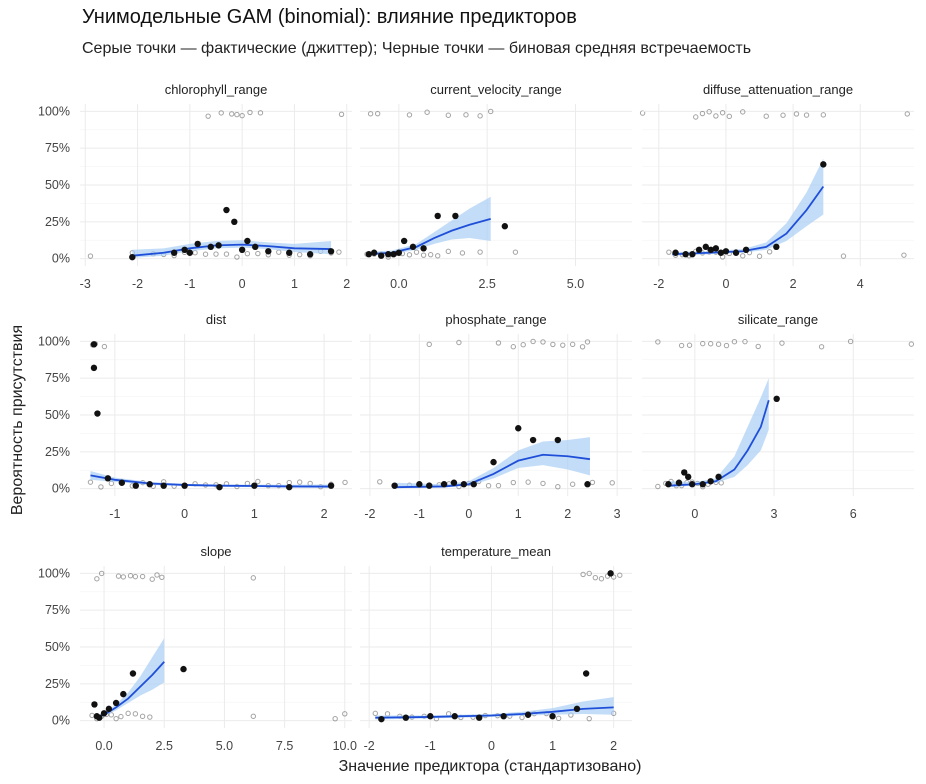  I want to click on x-tick-label: 4, so click(860, 284).